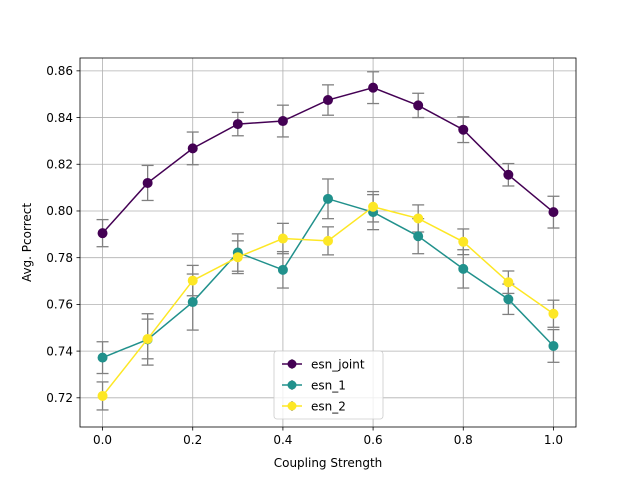  What do you see at coordinates (27, 242) in the screenshot?
I see `y-axis-label: Avg. Pcorrect` at bounding box center [27, 242].